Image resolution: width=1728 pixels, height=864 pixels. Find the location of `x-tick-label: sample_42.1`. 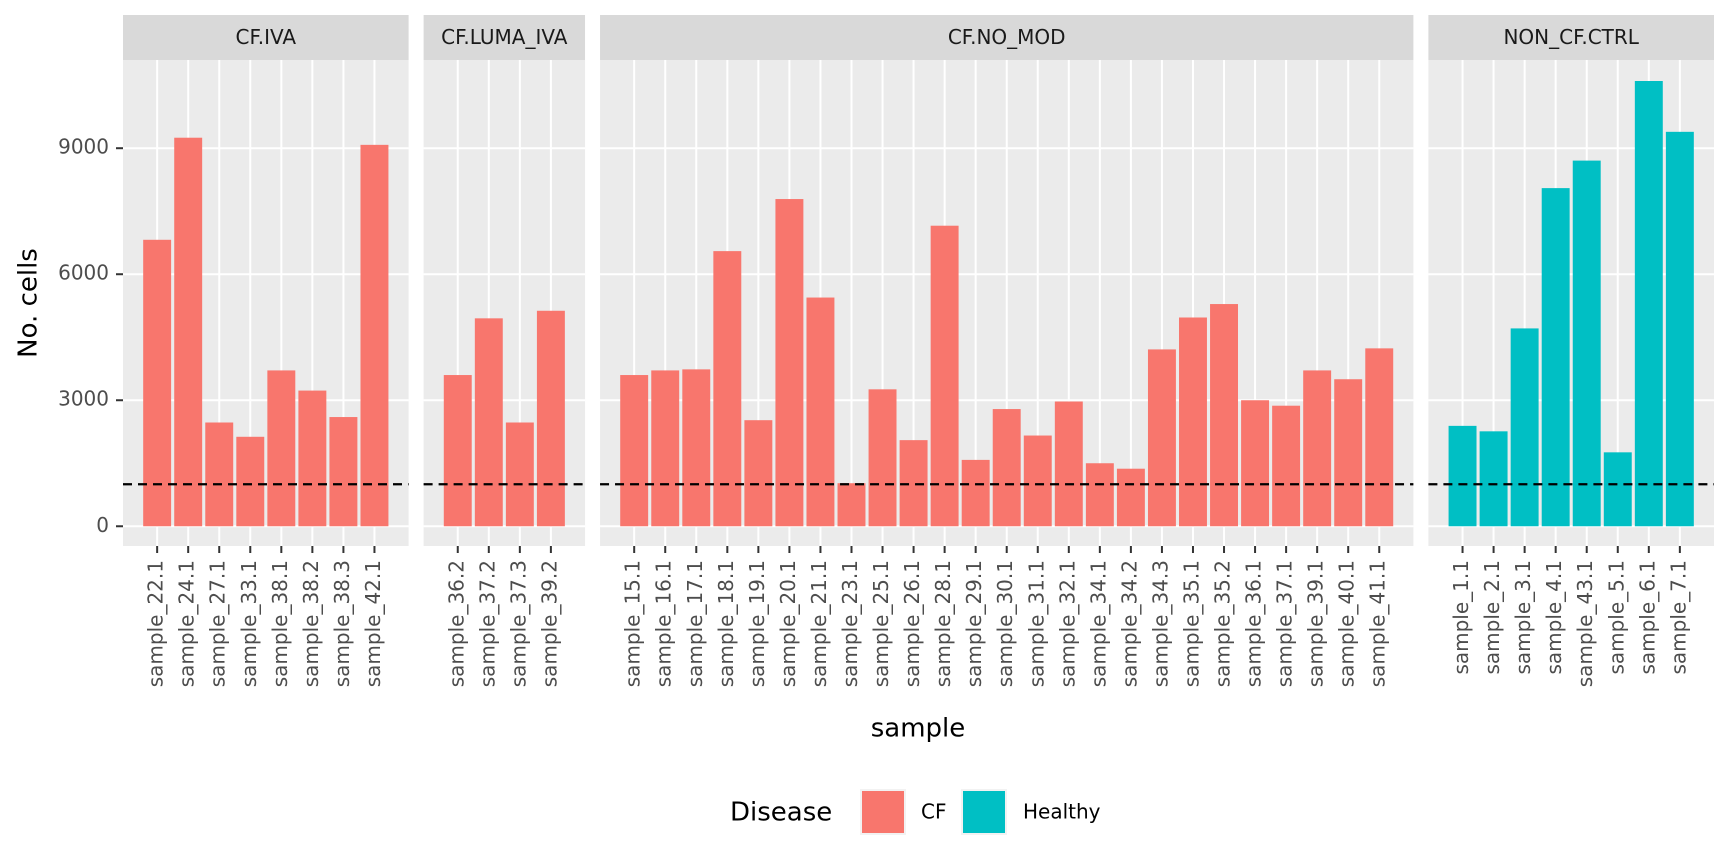

x-tick-label: sample_42.1 is located at coordinates (373, 623).